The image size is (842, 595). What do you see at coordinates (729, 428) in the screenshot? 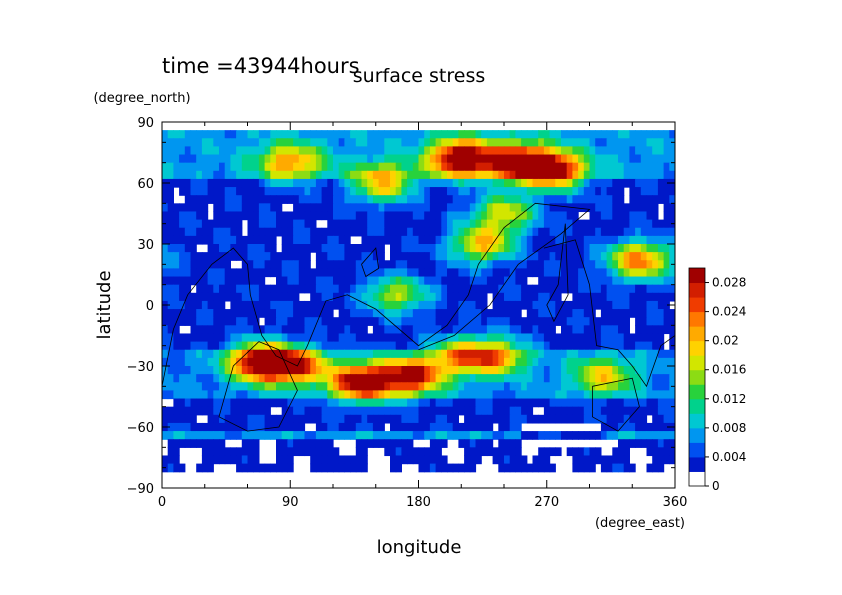
I see `colorbar-label: 0.008` at bounding box center [729, 428].